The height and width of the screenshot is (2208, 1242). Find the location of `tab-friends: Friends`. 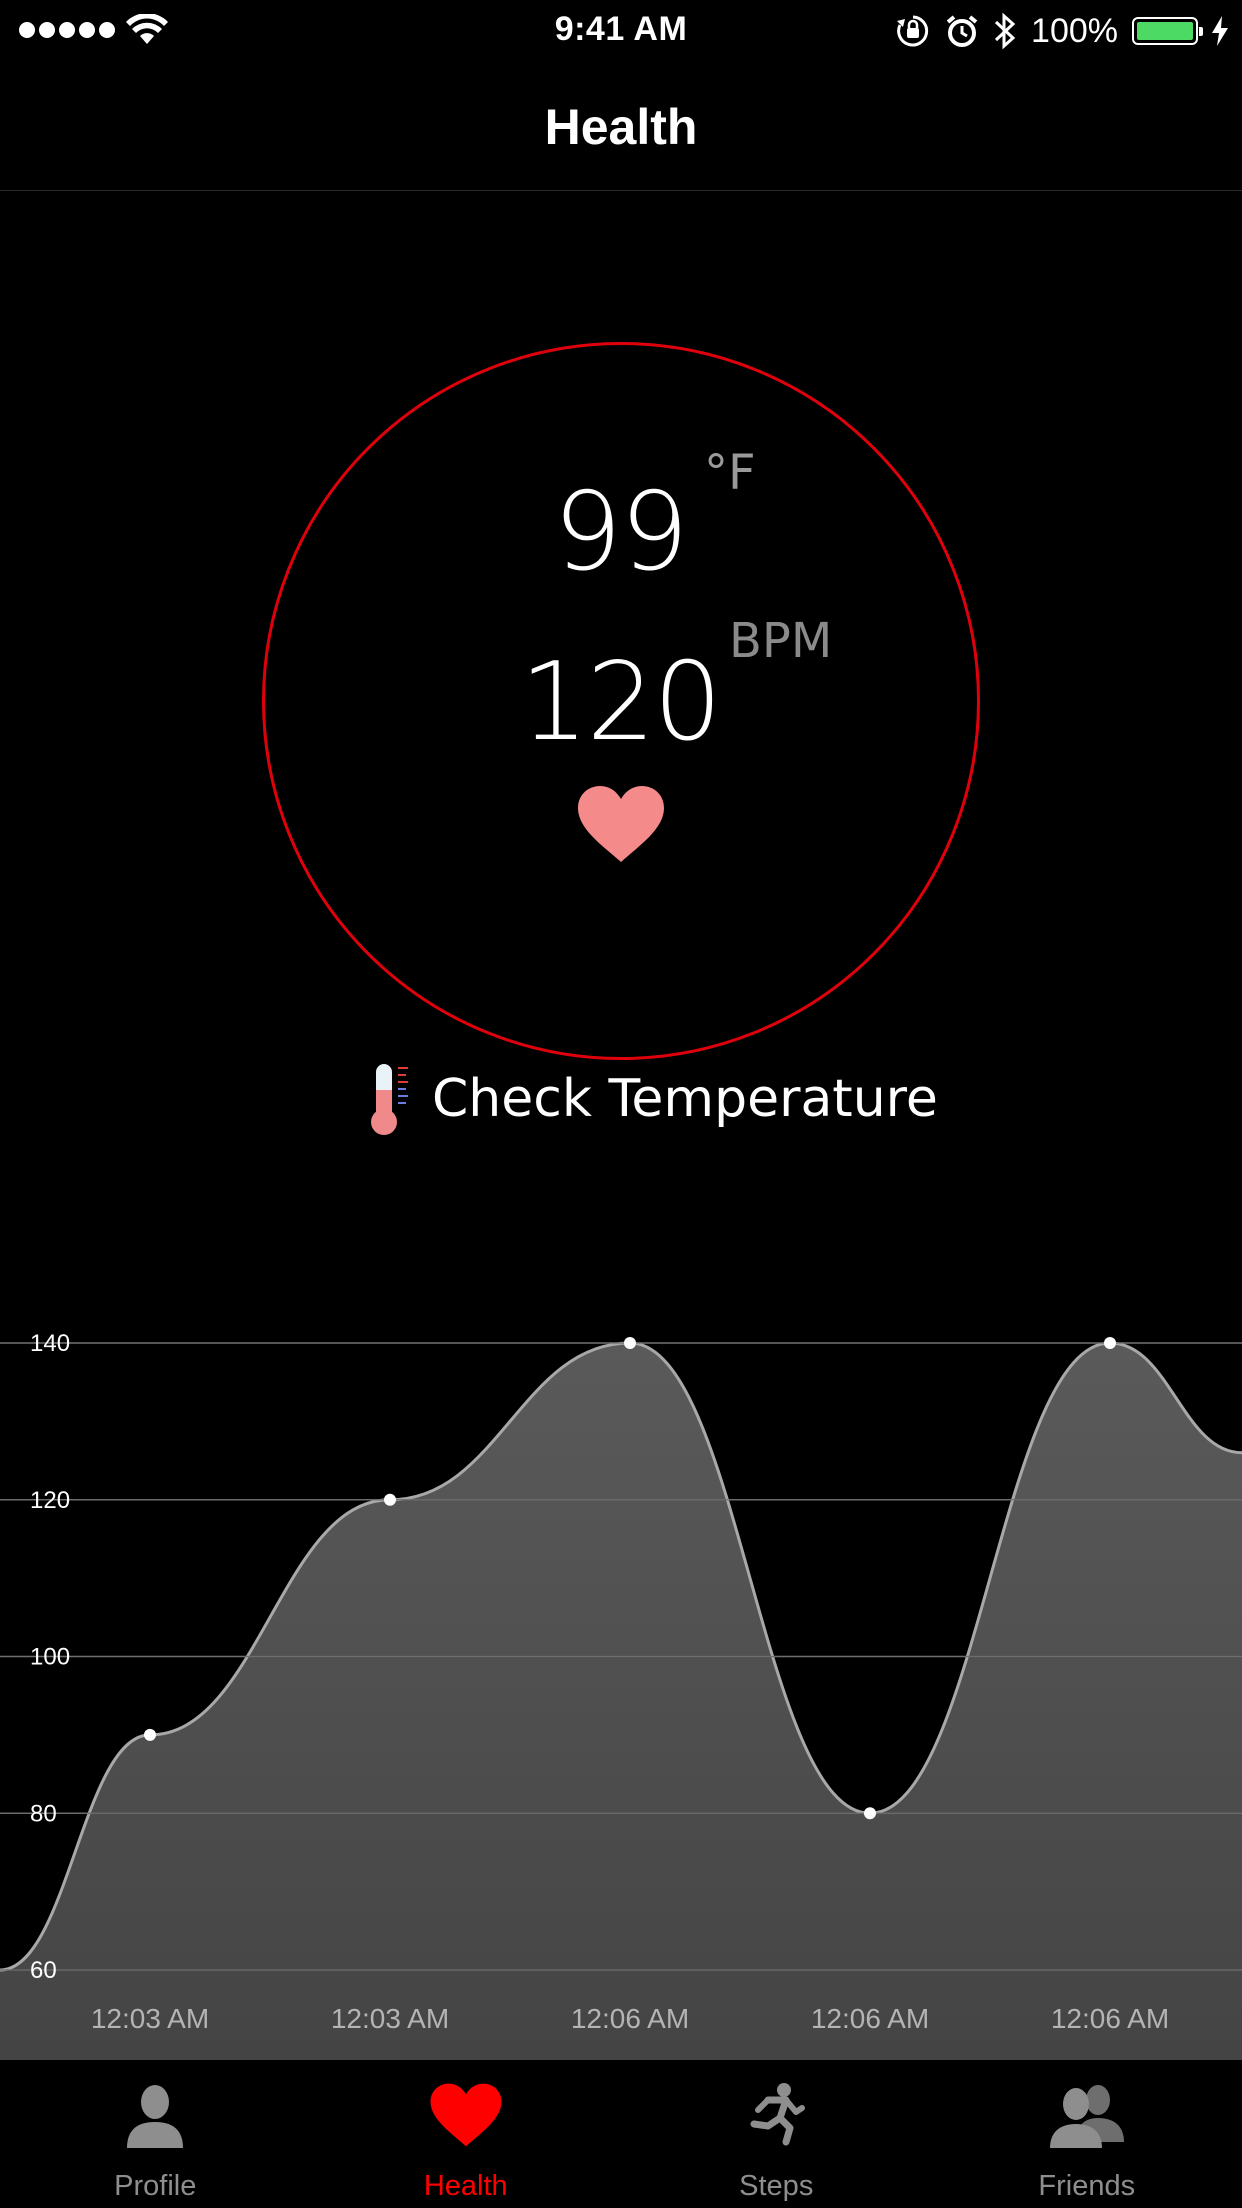

tab-friends: Friends is located at coordinates (1087, 2134).